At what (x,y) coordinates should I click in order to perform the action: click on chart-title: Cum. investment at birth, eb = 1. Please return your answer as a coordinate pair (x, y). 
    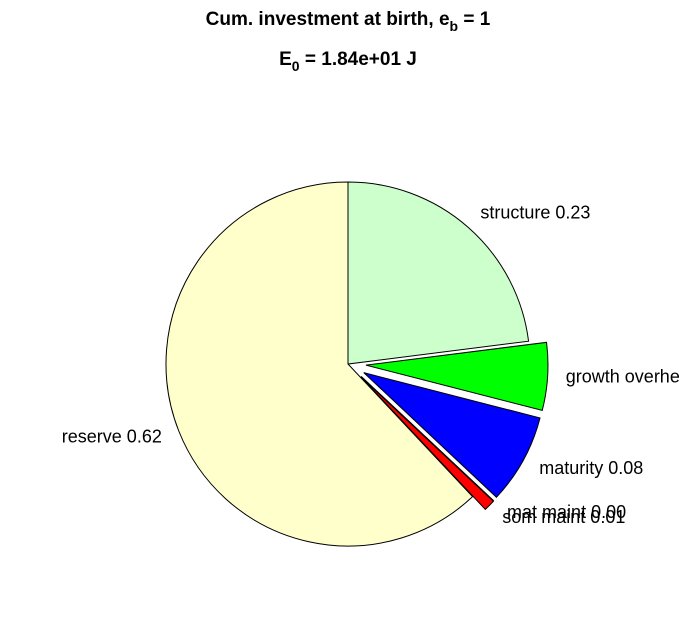
    Looking at the image, I should click on (348, 21).